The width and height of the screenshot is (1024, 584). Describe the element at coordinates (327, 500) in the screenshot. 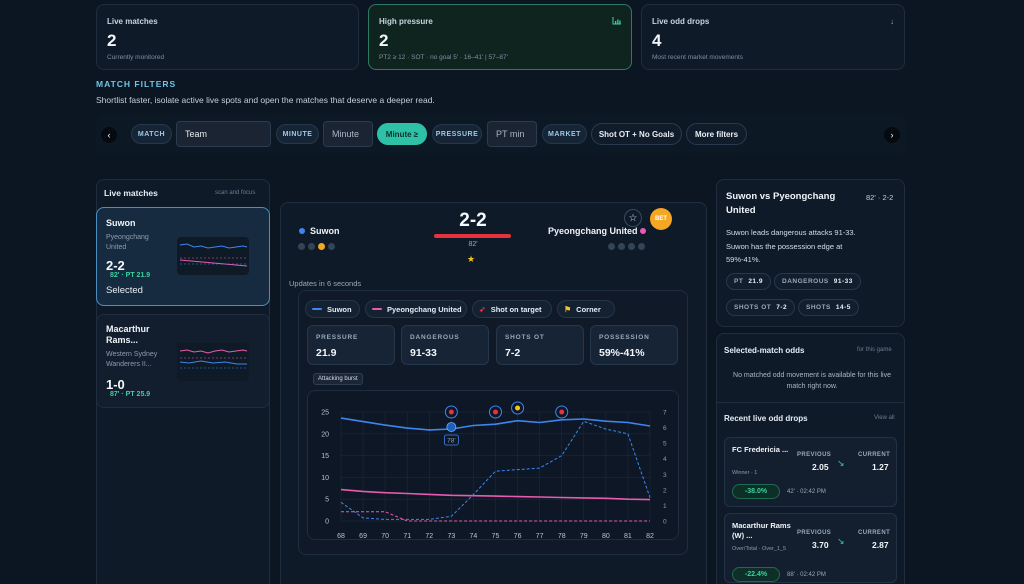

I see `y-tick-label: 5` at that location.